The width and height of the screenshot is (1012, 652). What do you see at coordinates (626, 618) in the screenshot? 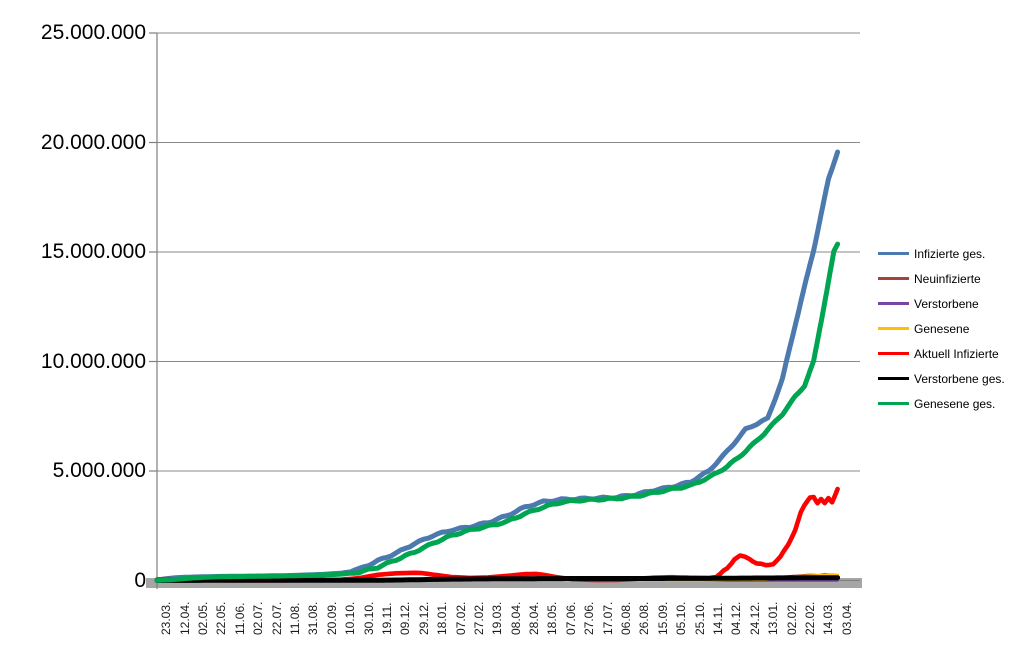
I see `x-axis-tick-label: 06.08.` at bounding box center [626, 618].